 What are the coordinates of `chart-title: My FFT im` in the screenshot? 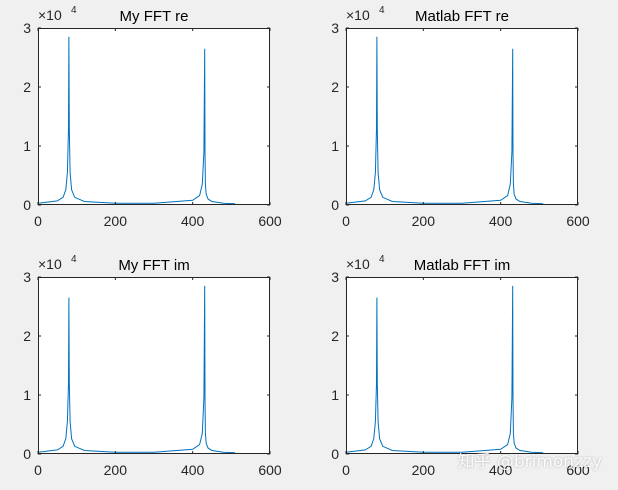 It's located at (153, 265).